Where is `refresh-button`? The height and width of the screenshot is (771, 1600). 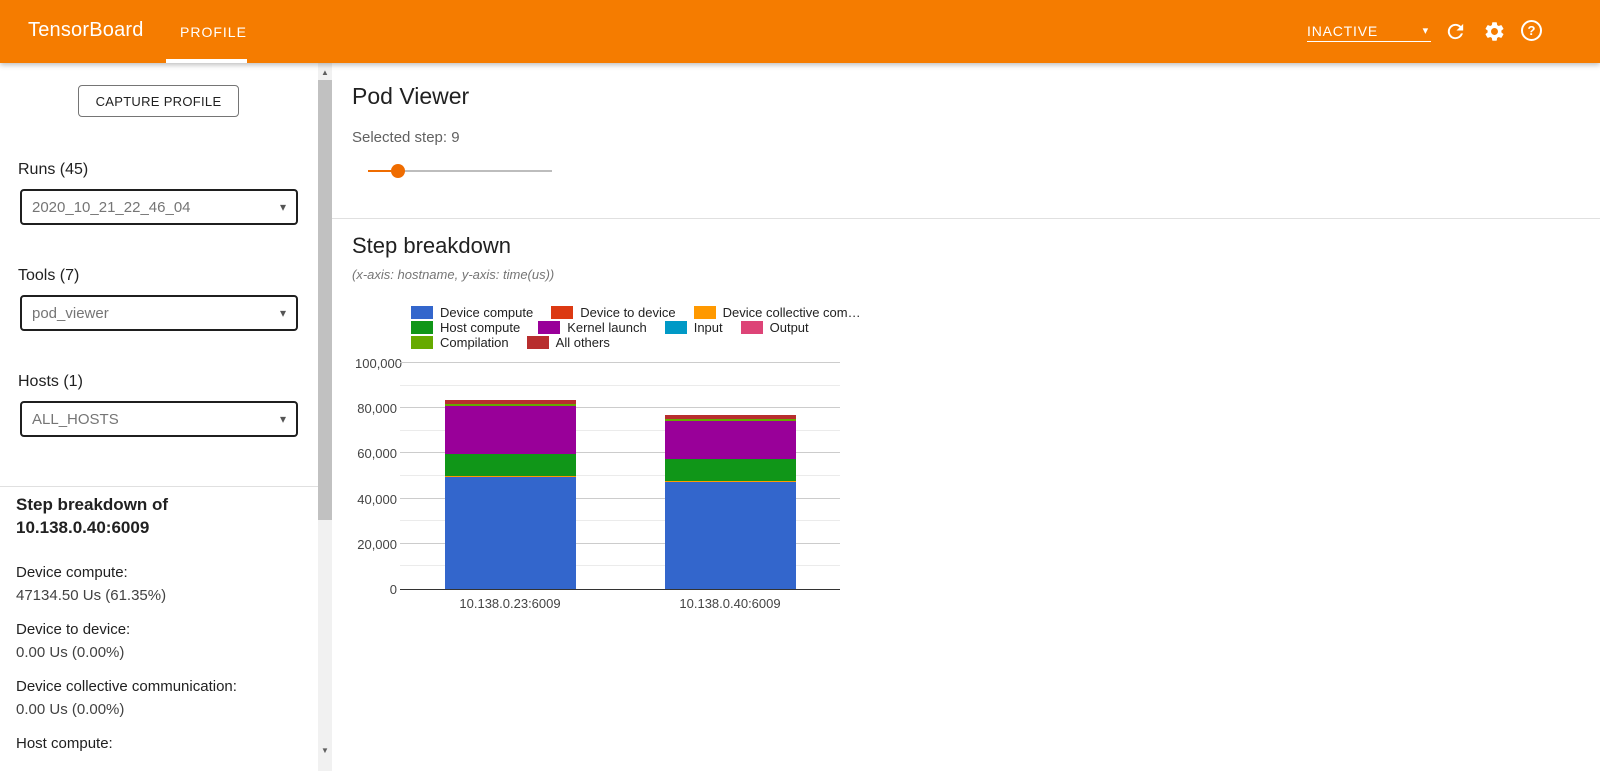 refresh-button is located at coordinates (1455, 31).